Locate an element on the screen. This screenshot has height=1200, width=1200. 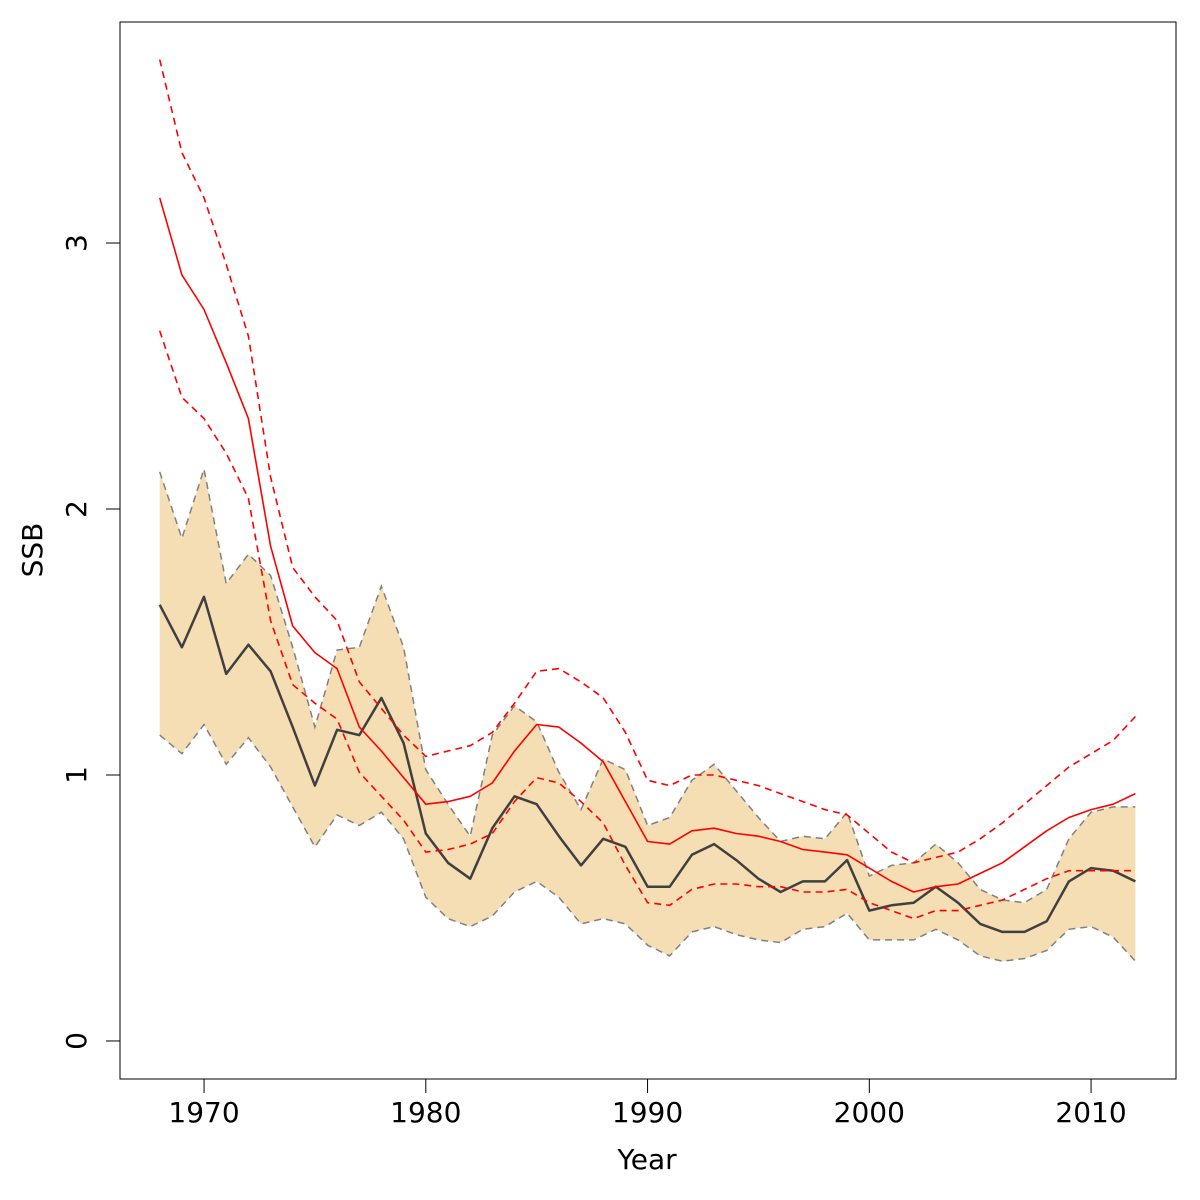
x-tick-label: 2010 is located at coordinates (1090, 1112).